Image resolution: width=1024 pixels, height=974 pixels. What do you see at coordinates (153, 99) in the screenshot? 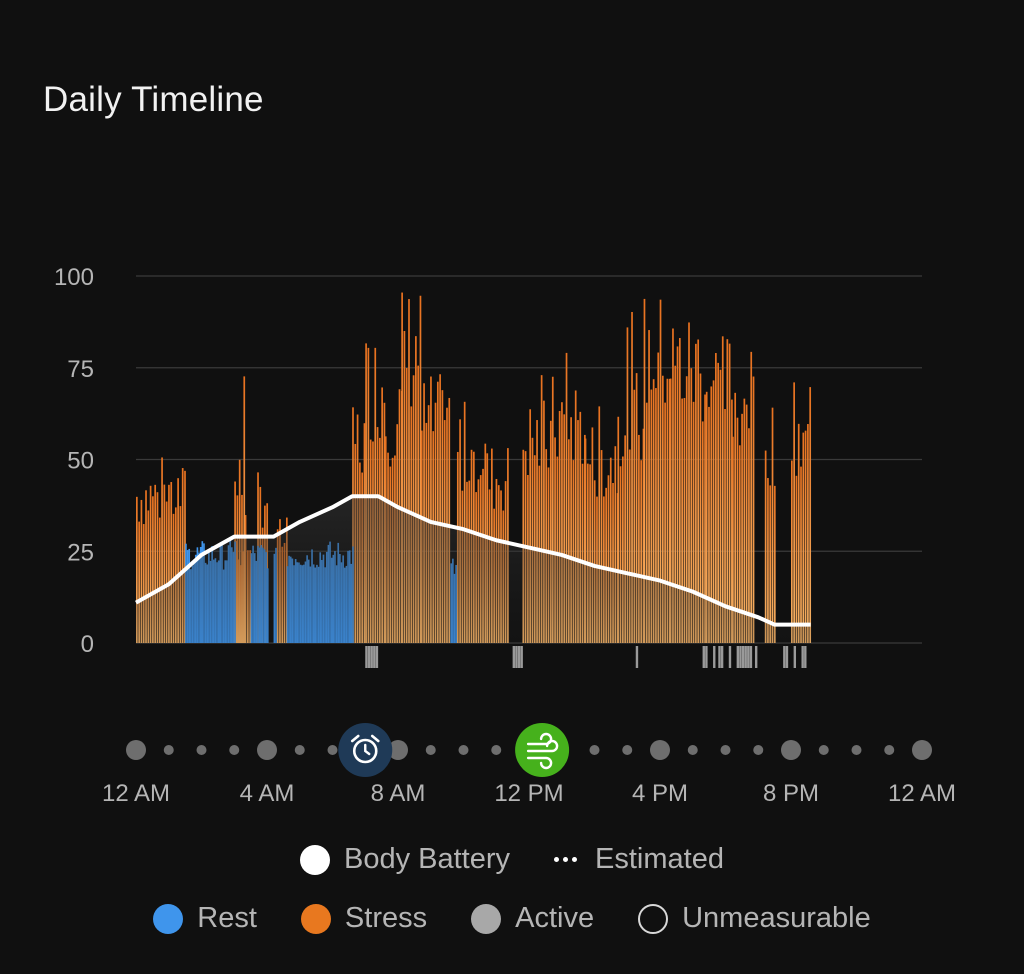
I see `page-title: Daily Timeline` at bounding box center [153, 99].